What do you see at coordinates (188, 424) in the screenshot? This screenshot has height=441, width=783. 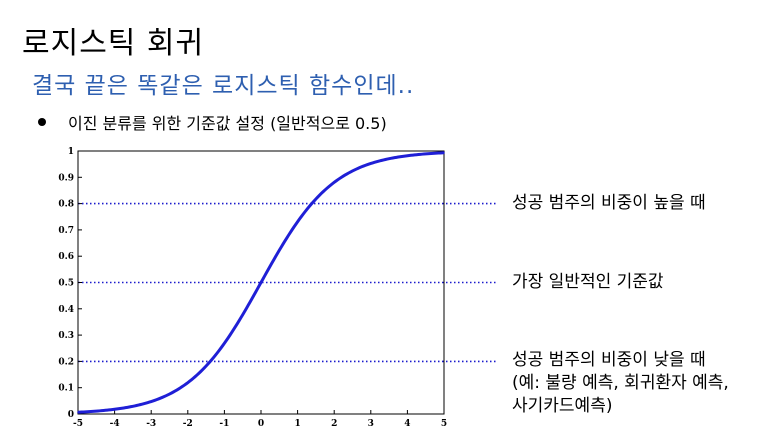 I see `x-tick-label: -2` at bounding box center [188, 424].